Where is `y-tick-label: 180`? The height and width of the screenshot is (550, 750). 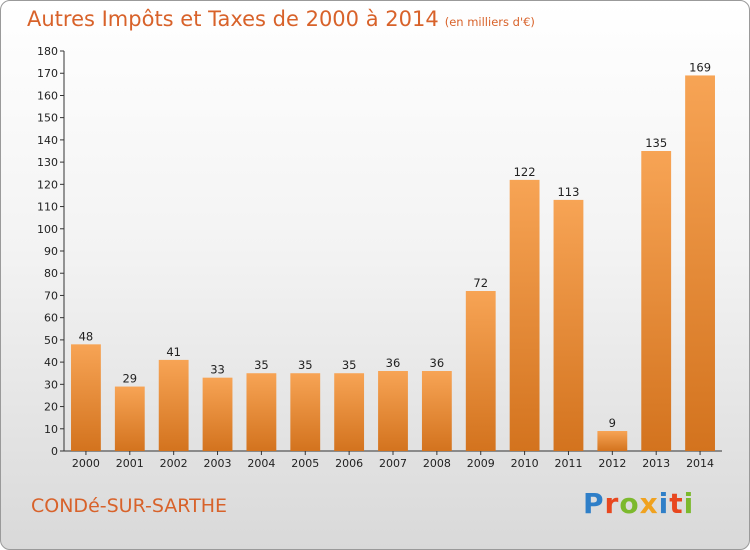
y-tick-label: 180 is located at coordinates (47, 51).